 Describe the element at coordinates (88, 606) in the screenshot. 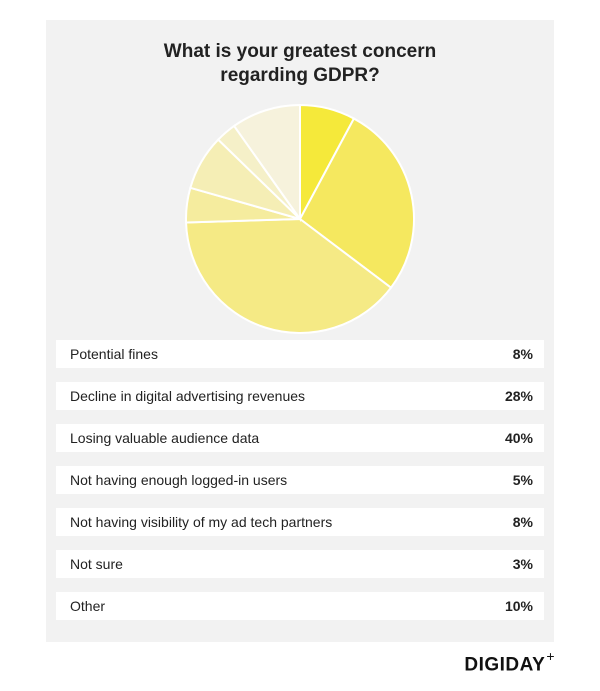

I see `legend-label: Other` at that location.